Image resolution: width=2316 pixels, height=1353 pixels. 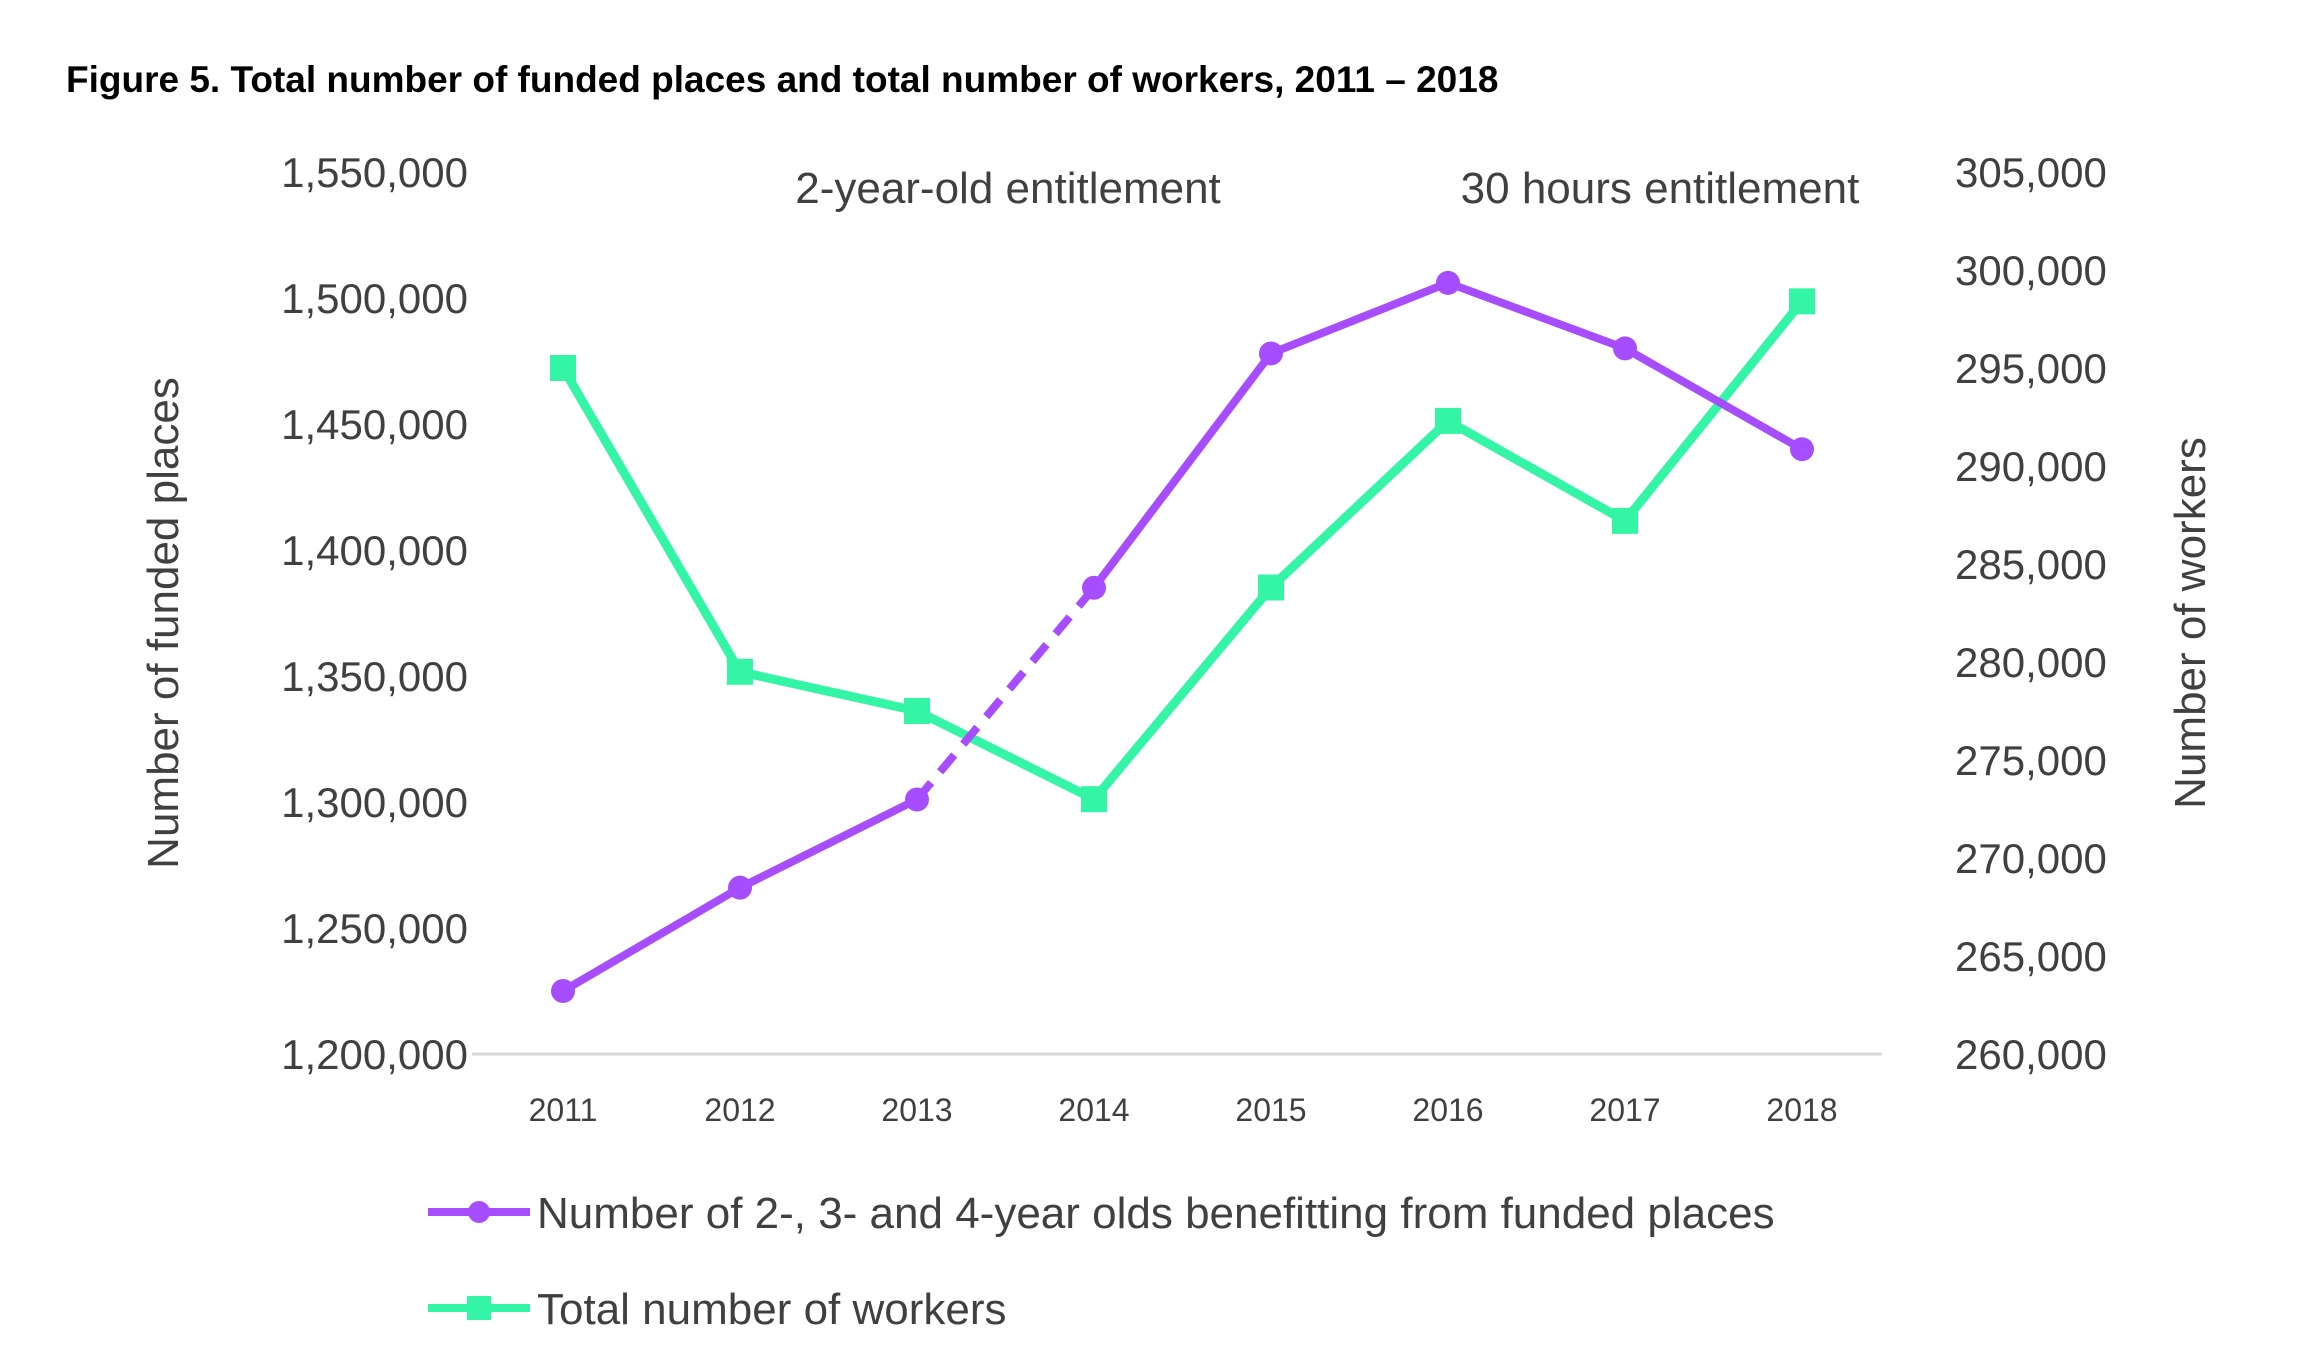 What do you see at coordinates (772, 1309) in the screenshot?
I see `legend-label-workers: Total number of workers` at bounding box center [772, 1309].